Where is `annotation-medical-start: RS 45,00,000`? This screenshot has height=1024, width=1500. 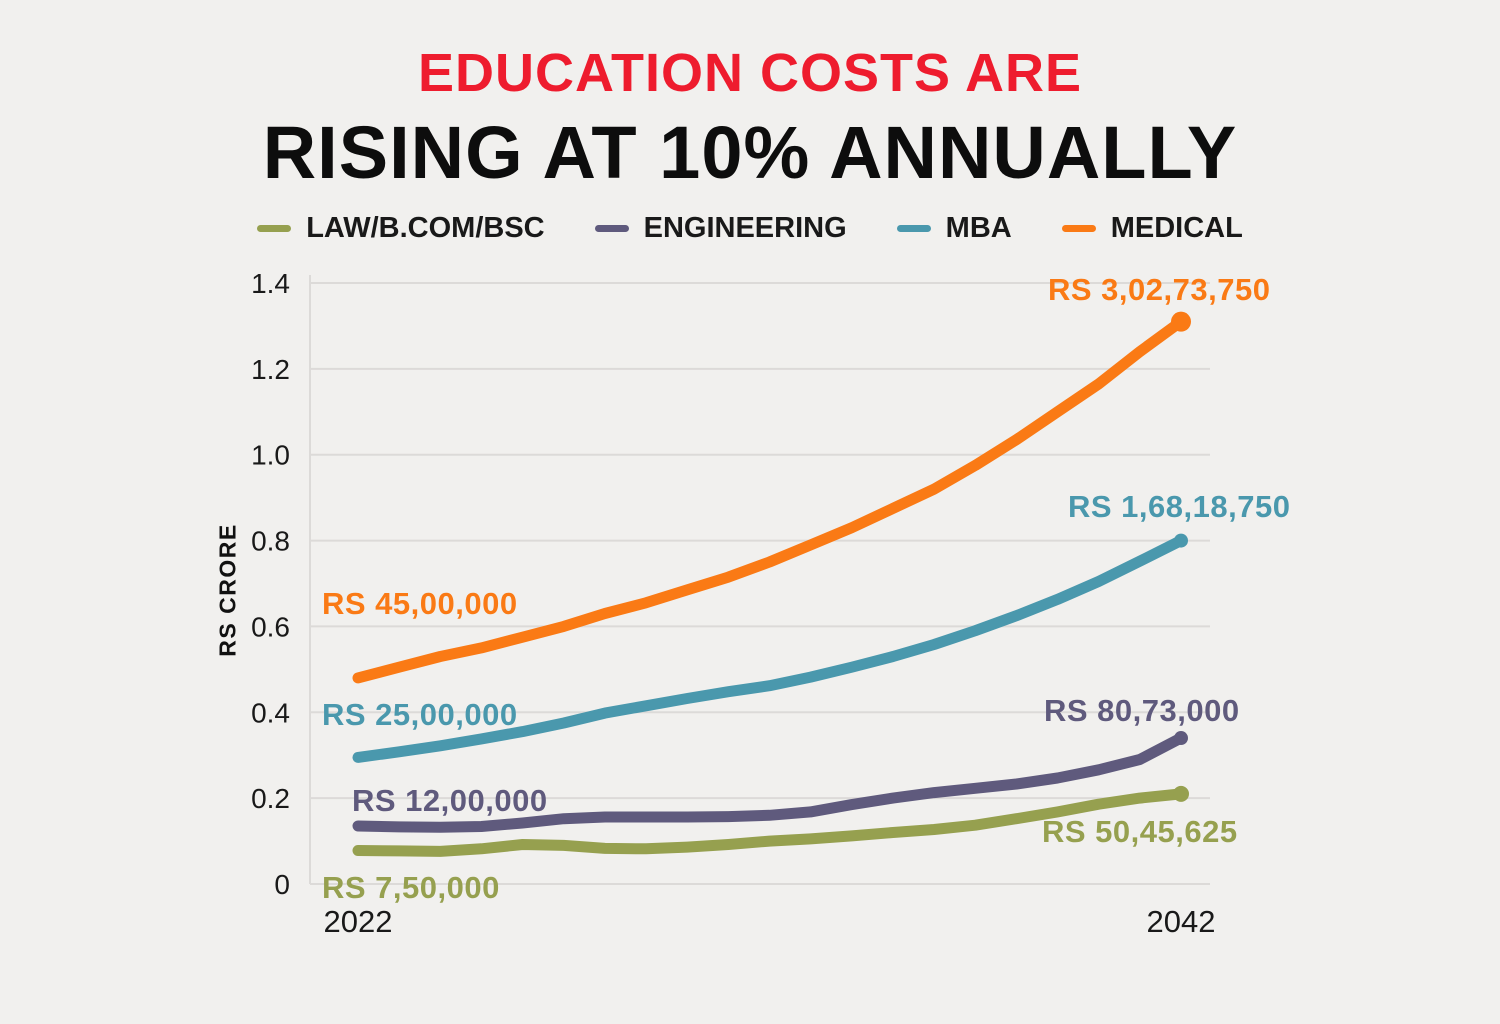
annotation-medical-start: RS 45,00,000 is located at coordinates (420, 603).